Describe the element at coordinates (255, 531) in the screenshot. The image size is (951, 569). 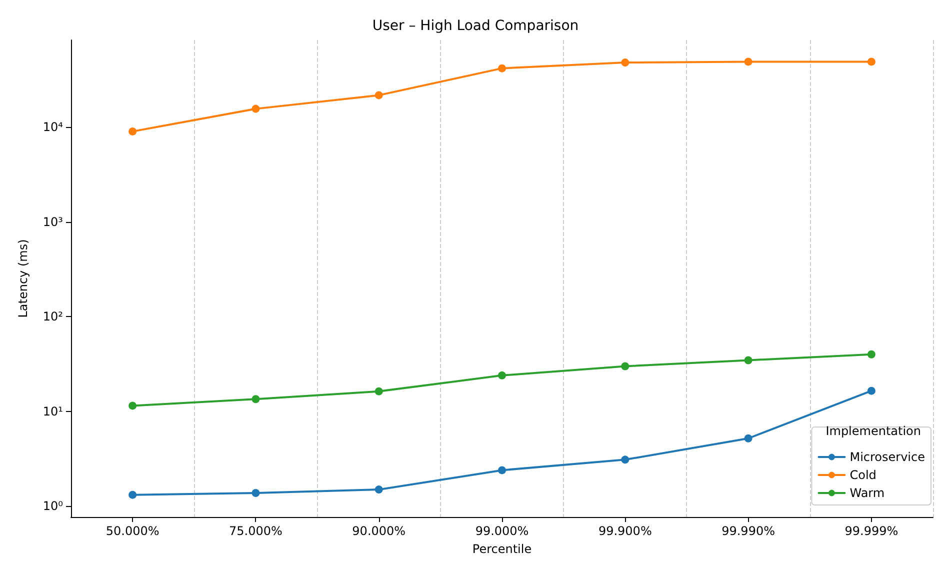
I see `x-tick-label: 75.000%` at that location.